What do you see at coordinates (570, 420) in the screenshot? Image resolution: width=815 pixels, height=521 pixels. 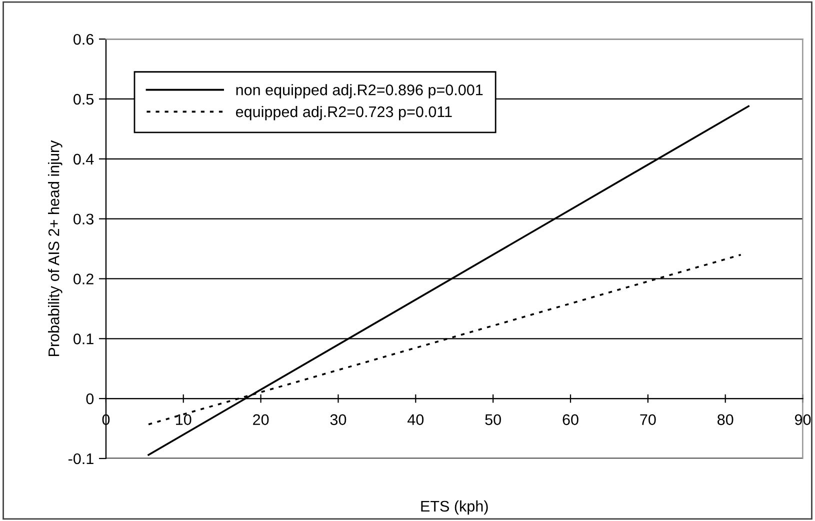 I see `x-tick-label: 60` at bounding box center [570, 420].